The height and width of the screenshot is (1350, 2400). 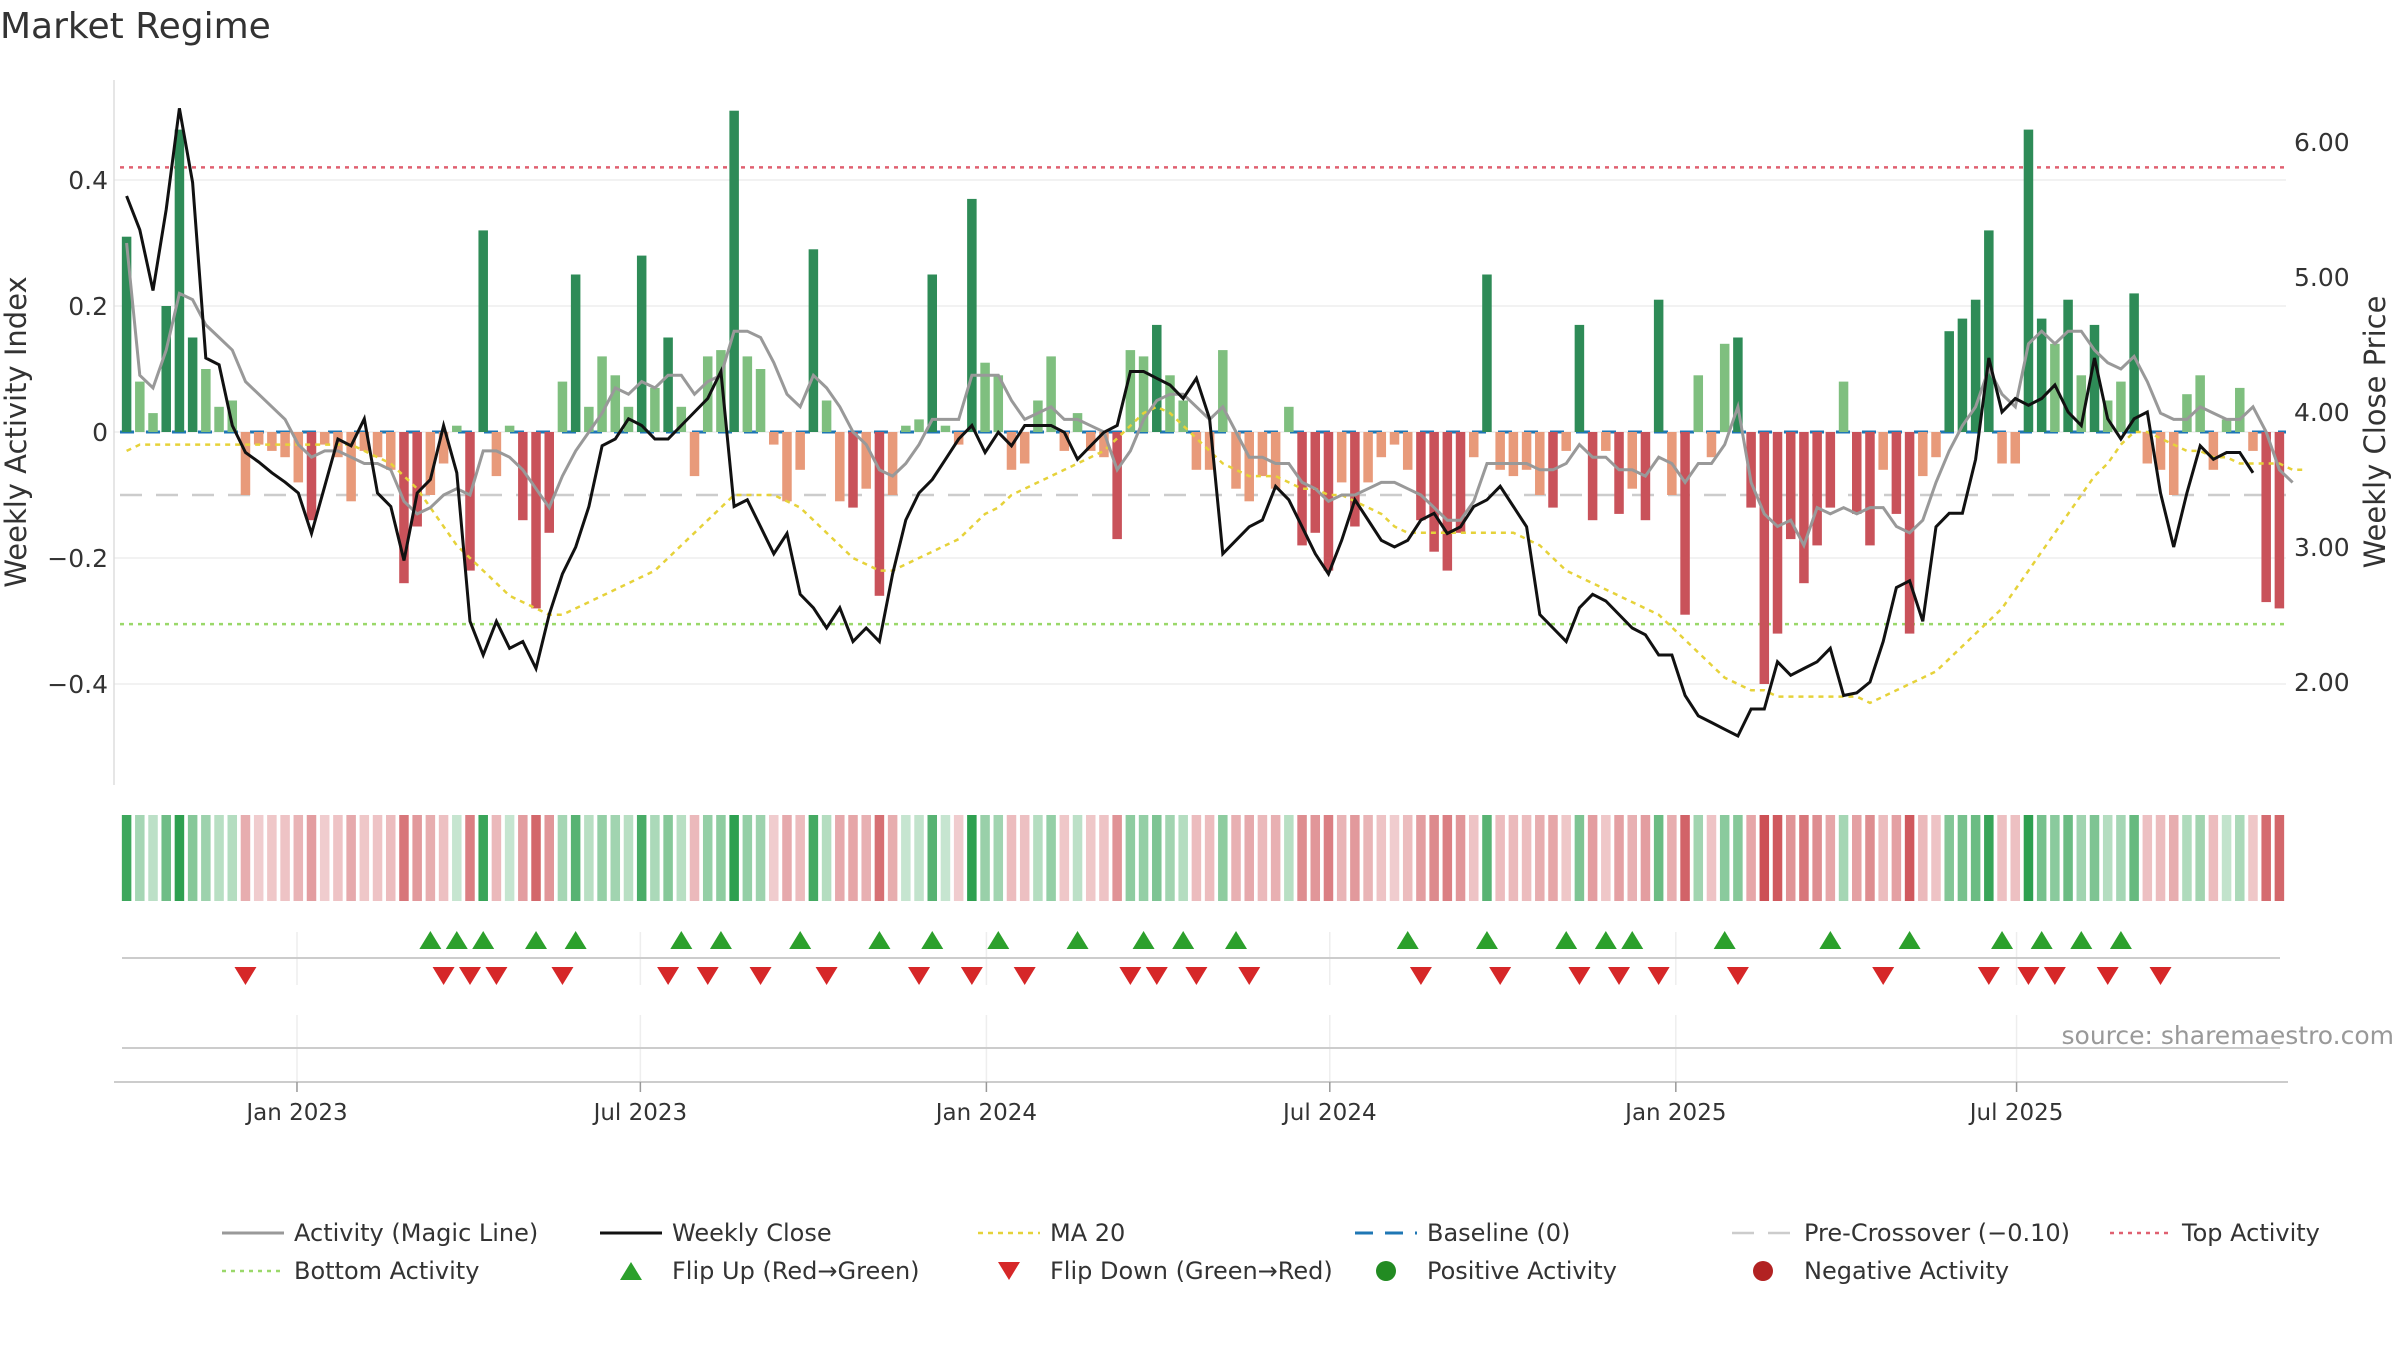 I want to click on y2-tick-label: 4.00, so click(x=2322, y=412).